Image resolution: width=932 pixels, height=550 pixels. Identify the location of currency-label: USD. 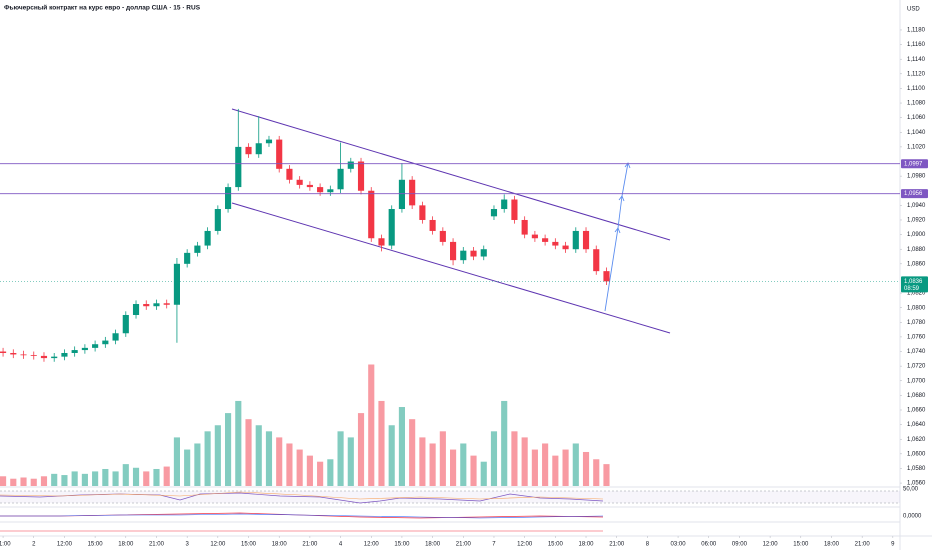
(913, 10).